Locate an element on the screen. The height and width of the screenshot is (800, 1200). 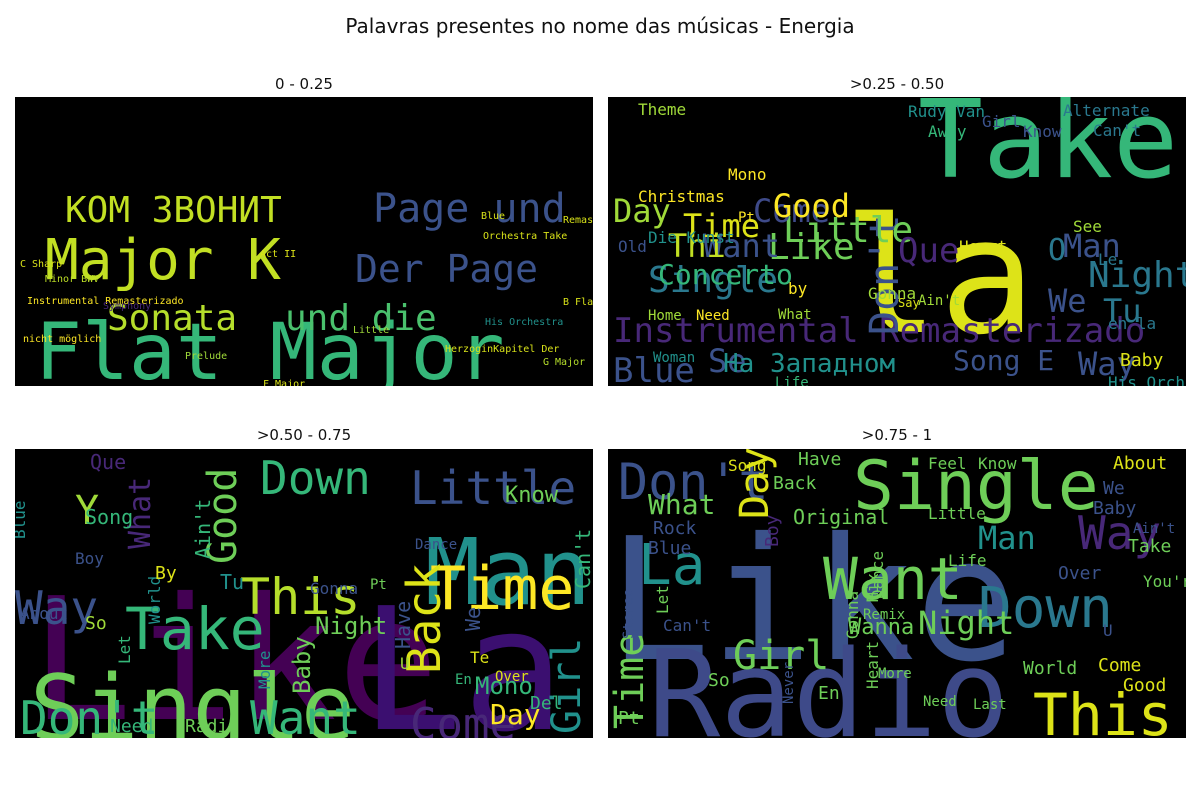
word-label: Woman is located at coordinates (674, 358).